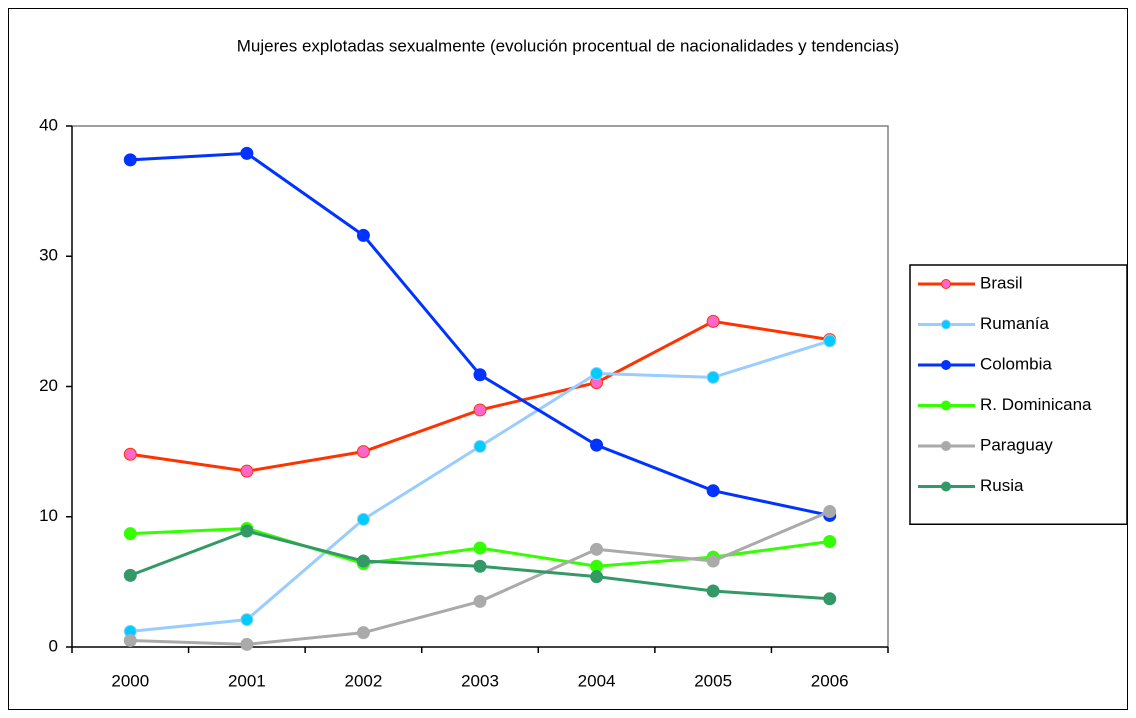  Describe the element at coordinates (364, 680) in the screenshot. I see `x-tick-label: 2002` at that location.